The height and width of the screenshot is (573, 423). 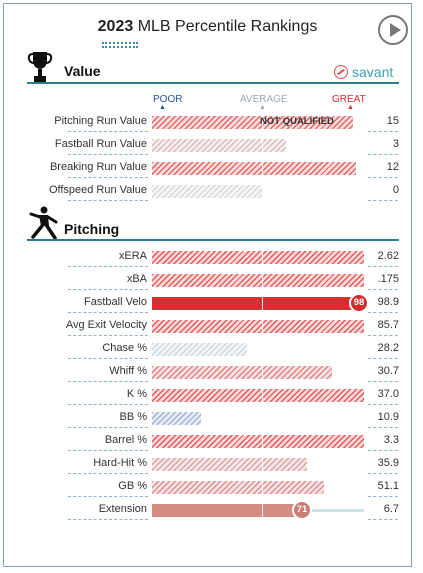 What do you see at coordinates (363, 72) in the screenshot?
I see `savant-logo: savant` at bounding box center [363, 72].